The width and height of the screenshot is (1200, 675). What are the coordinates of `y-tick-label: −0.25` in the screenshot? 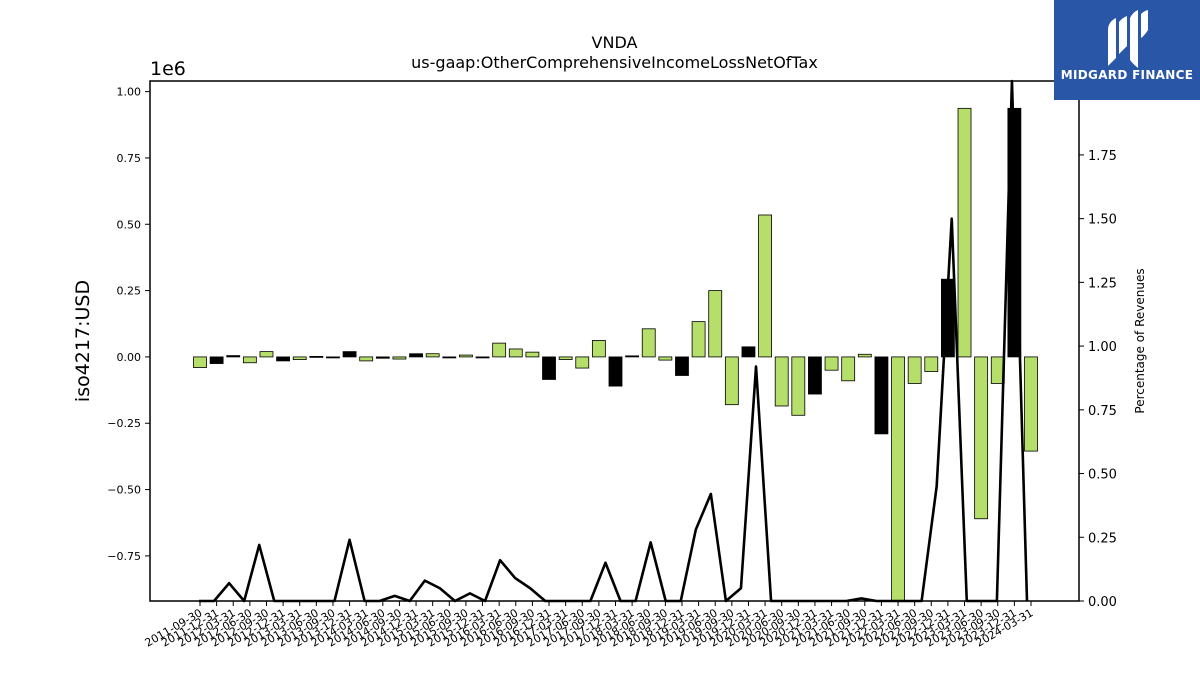 It's located at (124, 423).